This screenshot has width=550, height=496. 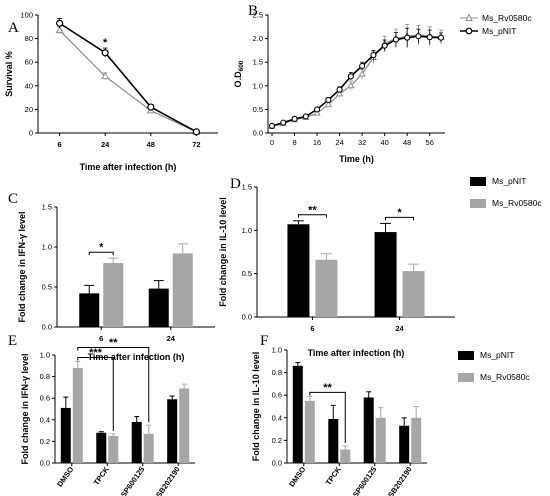 What do you see at coordinates (12, 341) in the screenshot?
I see `panel-e-letter: E` at bounding box center [12, 341].